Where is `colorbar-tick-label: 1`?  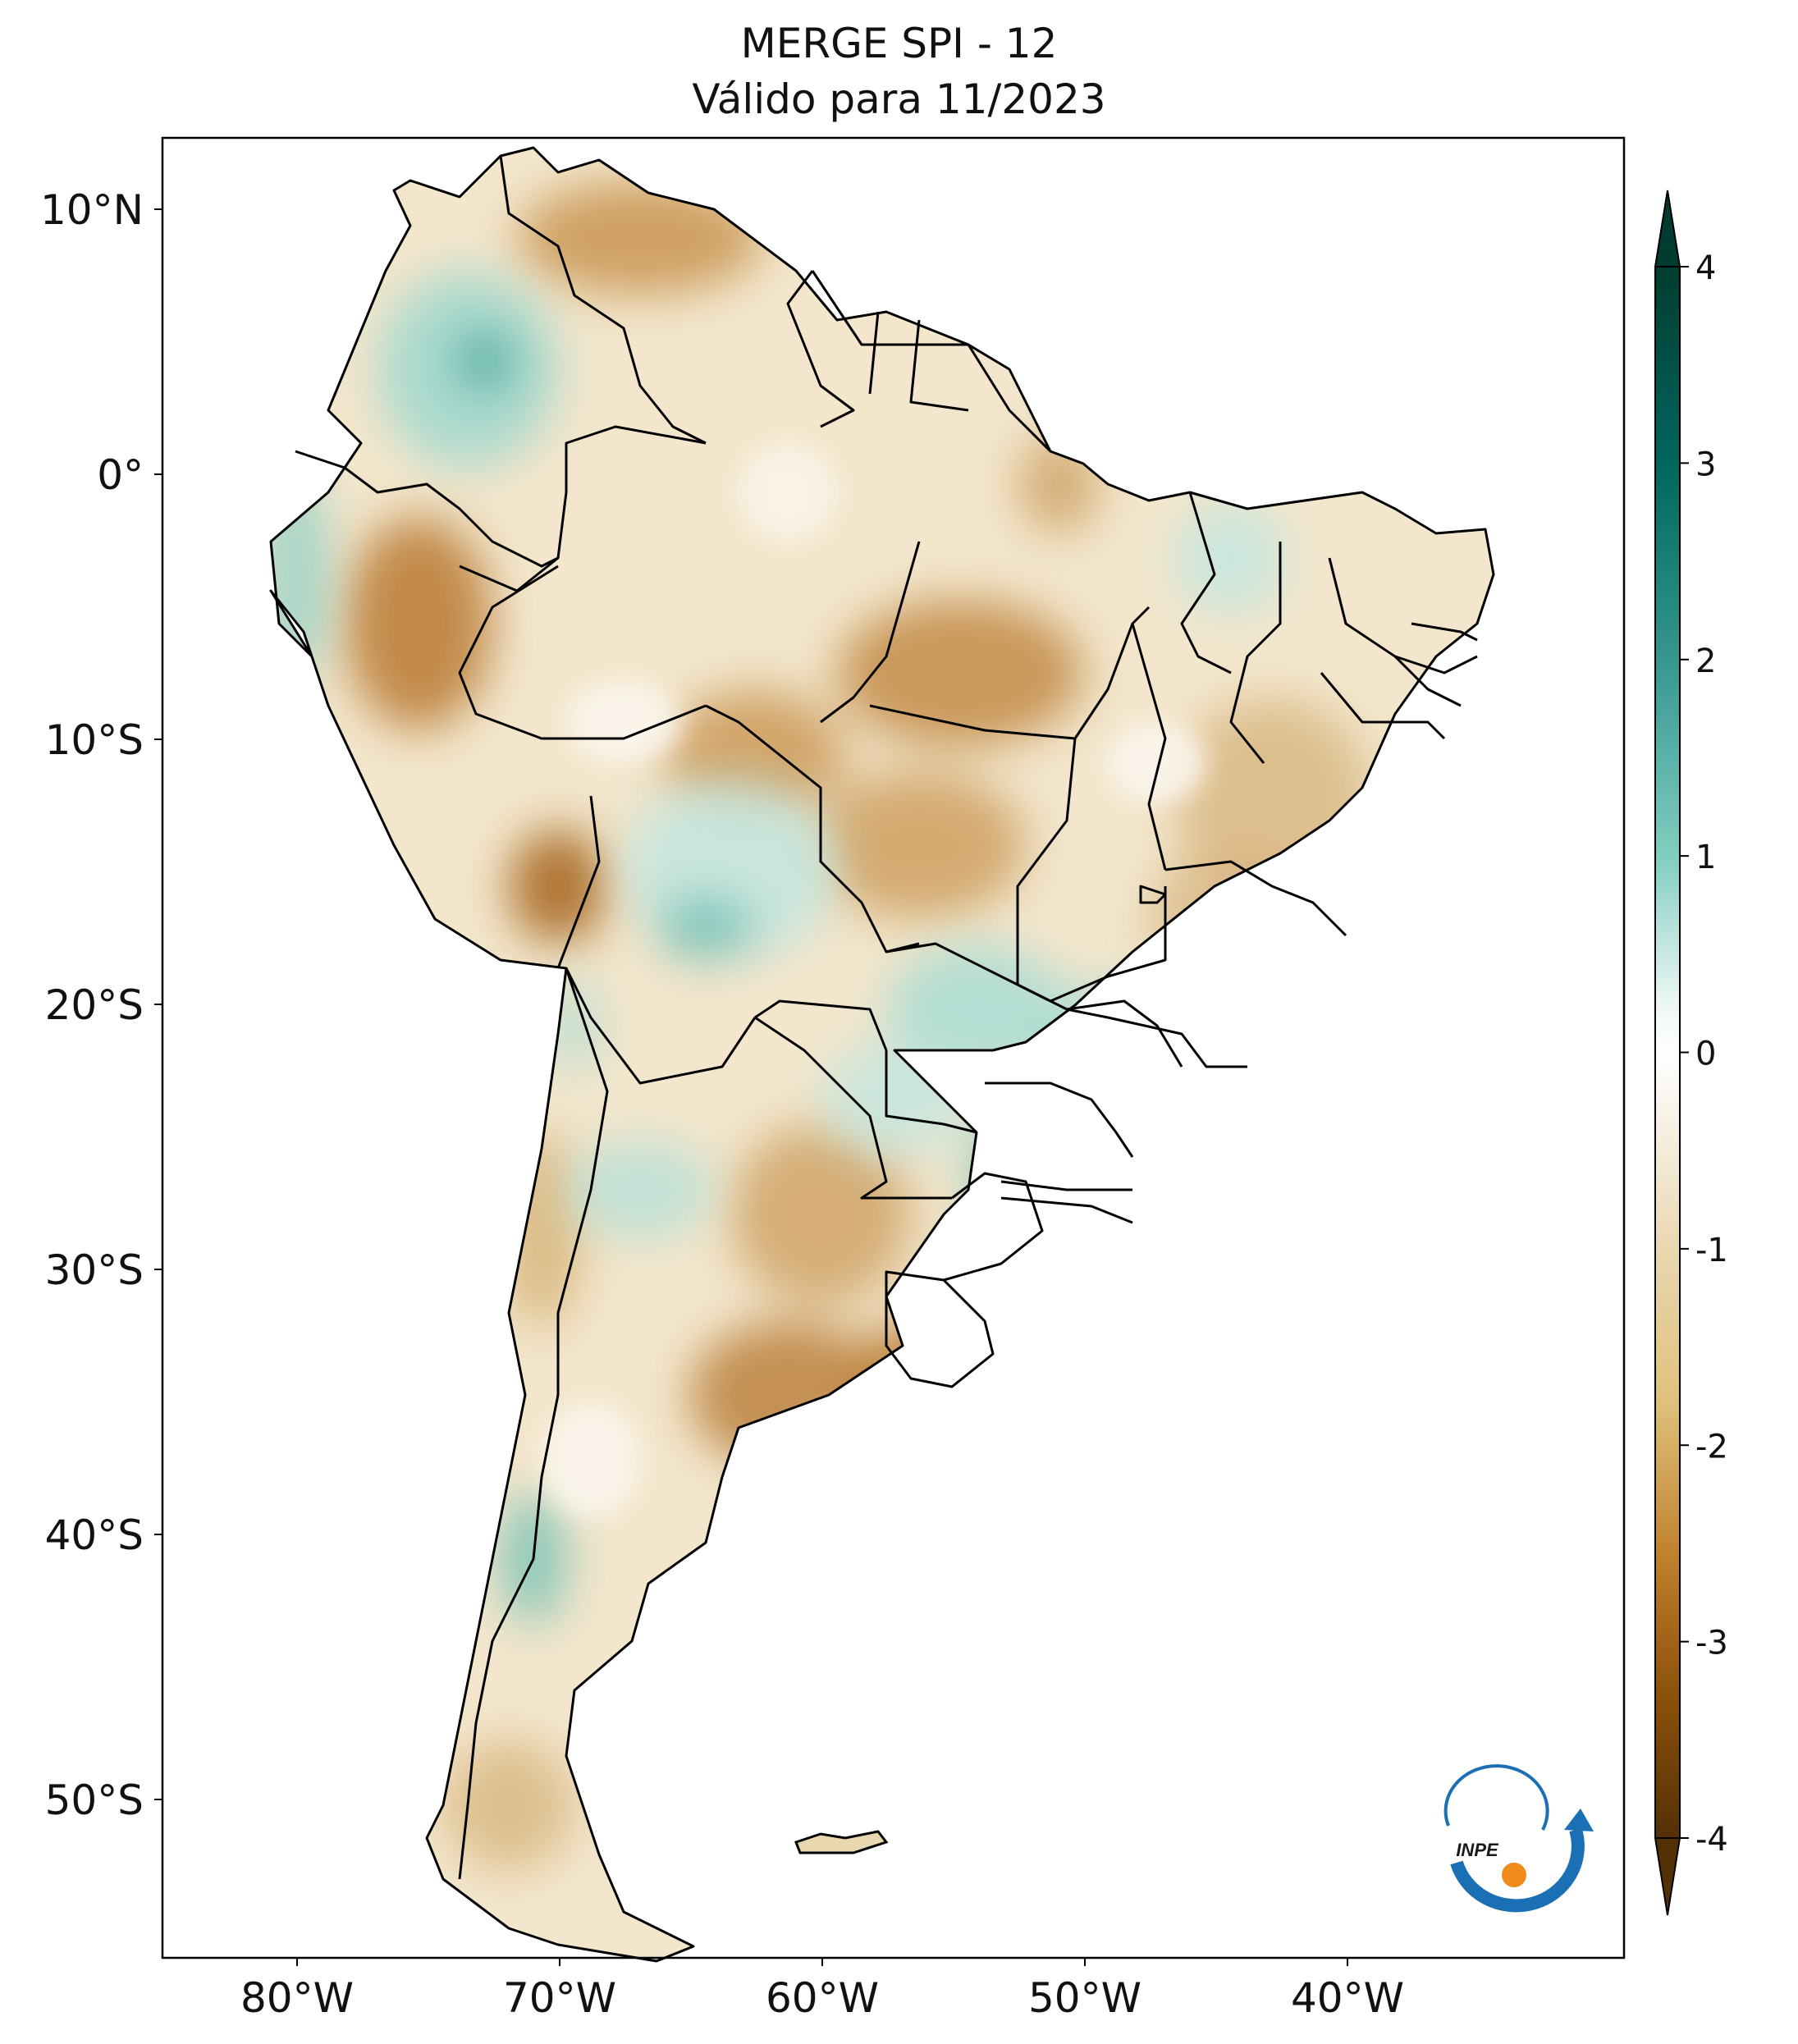 colorbar-tick-label: 1 is located at coordinates (1705, 858).